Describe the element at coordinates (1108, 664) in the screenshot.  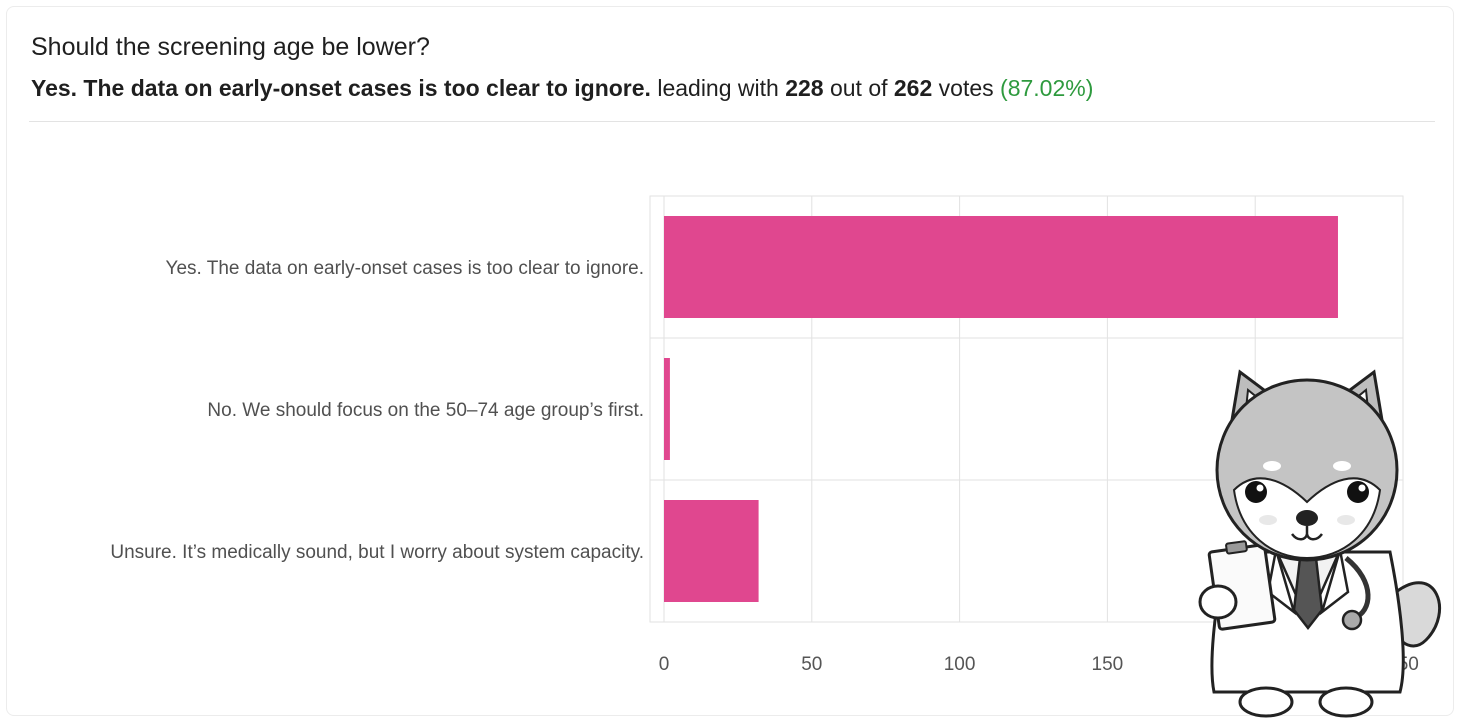
I see `x-tick-label: 150` at that location.